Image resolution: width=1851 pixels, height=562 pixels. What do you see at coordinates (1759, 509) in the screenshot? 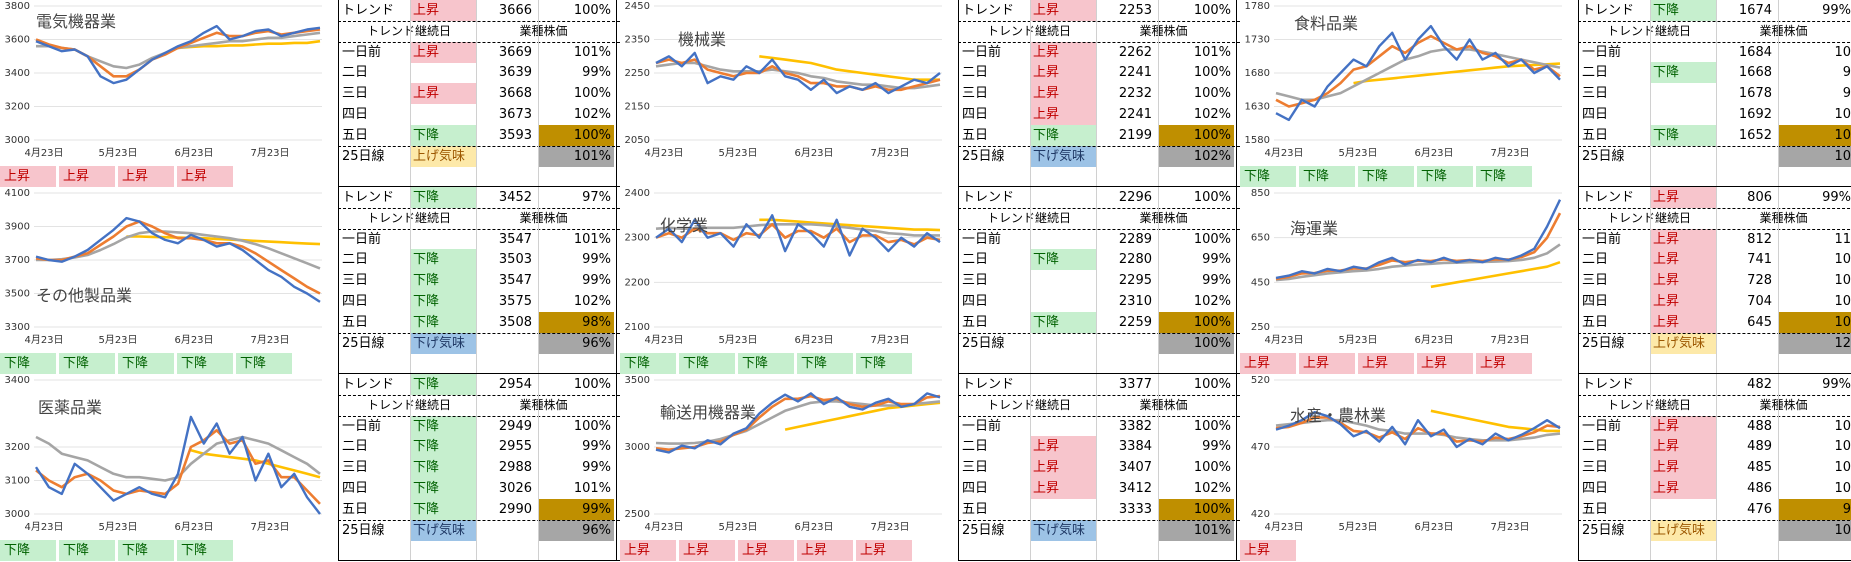
I see `day-price: 476` at bounding box center [1759, 509].